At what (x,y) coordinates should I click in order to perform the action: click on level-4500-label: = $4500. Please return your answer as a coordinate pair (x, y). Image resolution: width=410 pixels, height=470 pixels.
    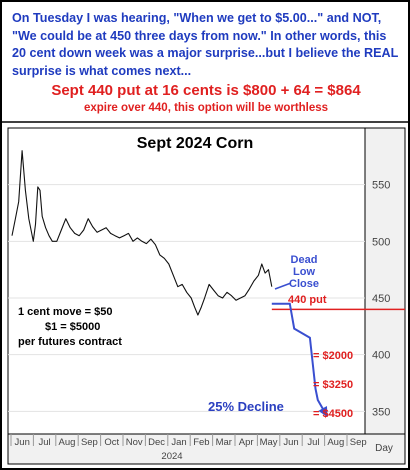
    Looking at the image, I should click on (333, 414).